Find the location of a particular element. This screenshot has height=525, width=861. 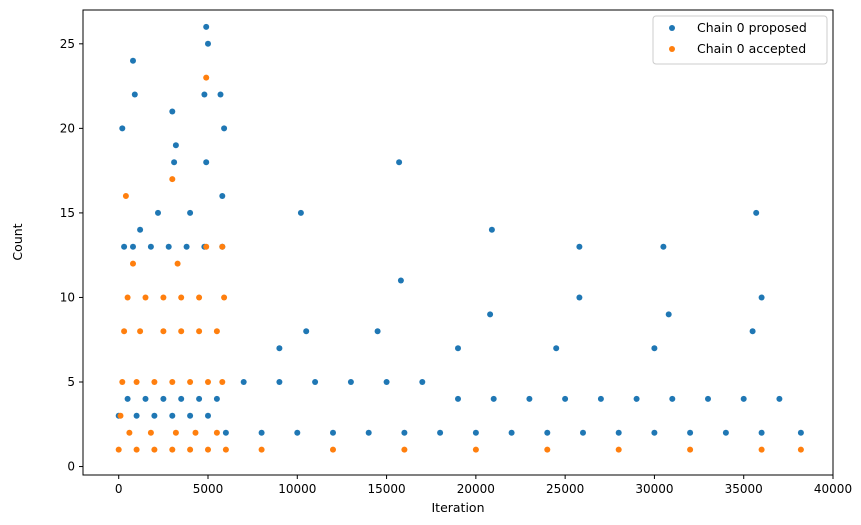

y-tick-label-0: 0 is located at coordinates (71, 467).